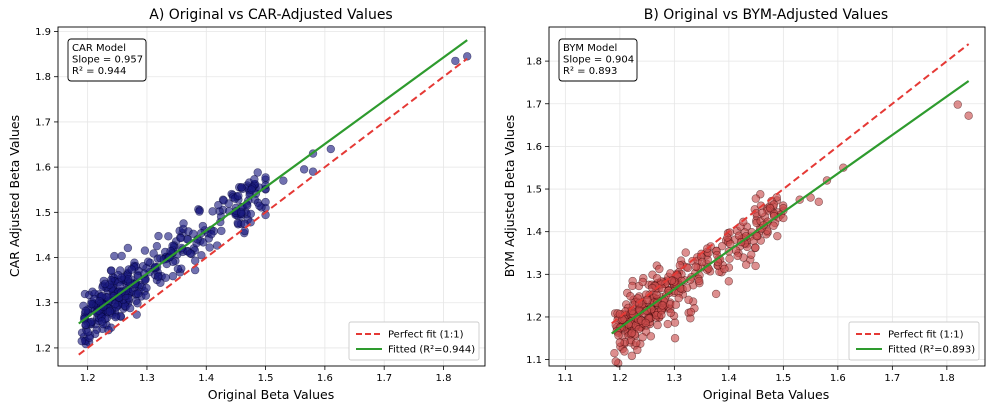 Image resolution: width=996 pixels, height=410 pixels. I want to click on y-tick-label: 1.5, so click(534, 190).